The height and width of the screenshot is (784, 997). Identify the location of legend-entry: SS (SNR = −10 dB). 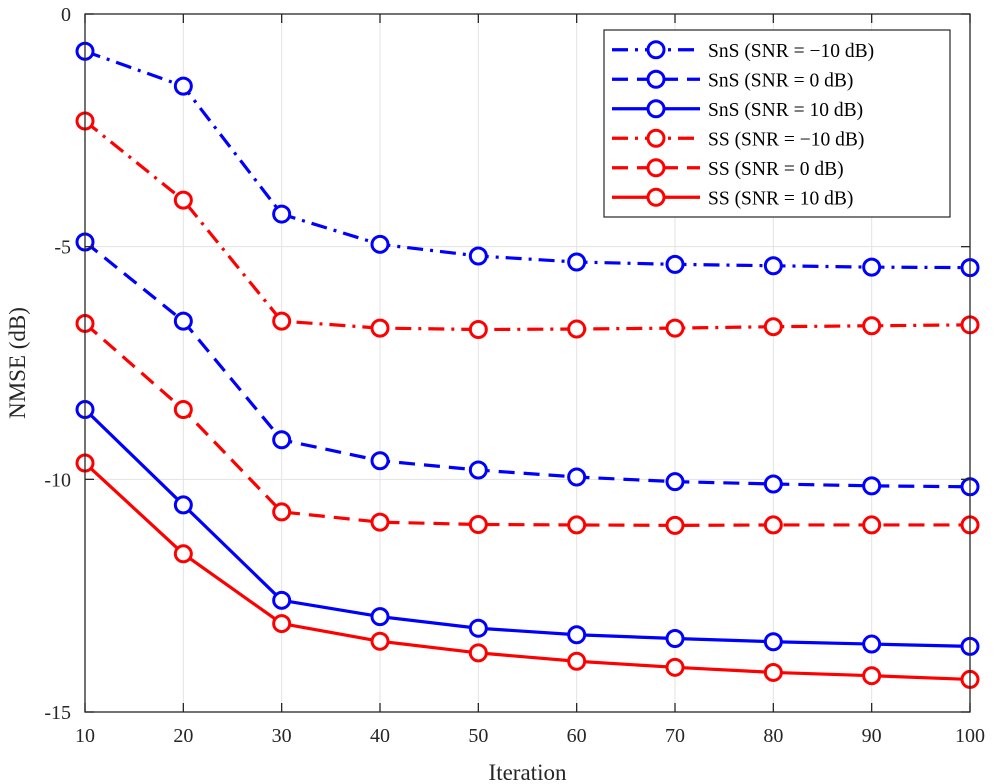
(738, 139).